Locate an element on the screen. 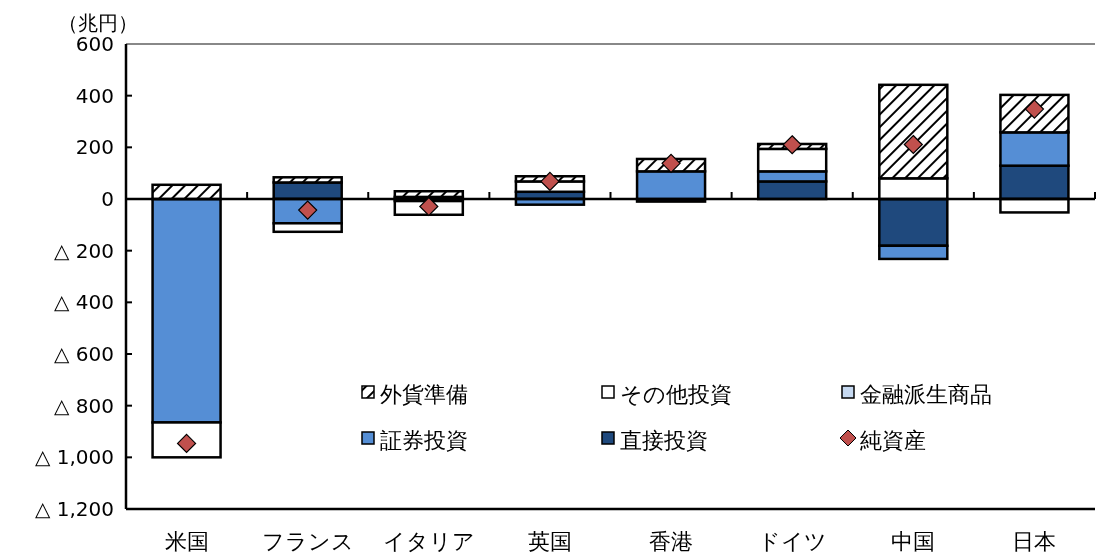  legend-その他投資: その他投資 is located at coordinates (666, 394).